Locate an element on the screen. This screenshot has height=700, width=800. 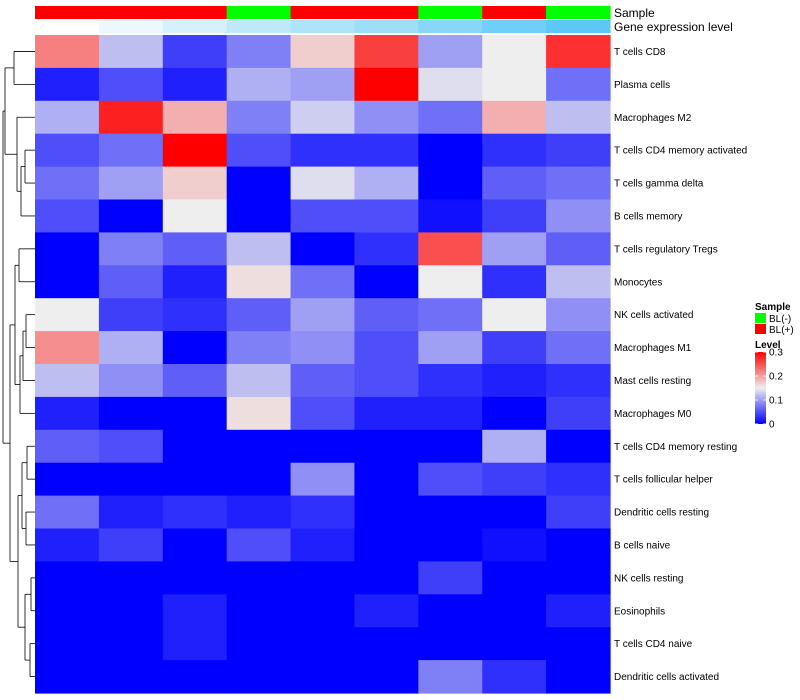
level-tick-label: 0 is located at coordinates (772, 425).